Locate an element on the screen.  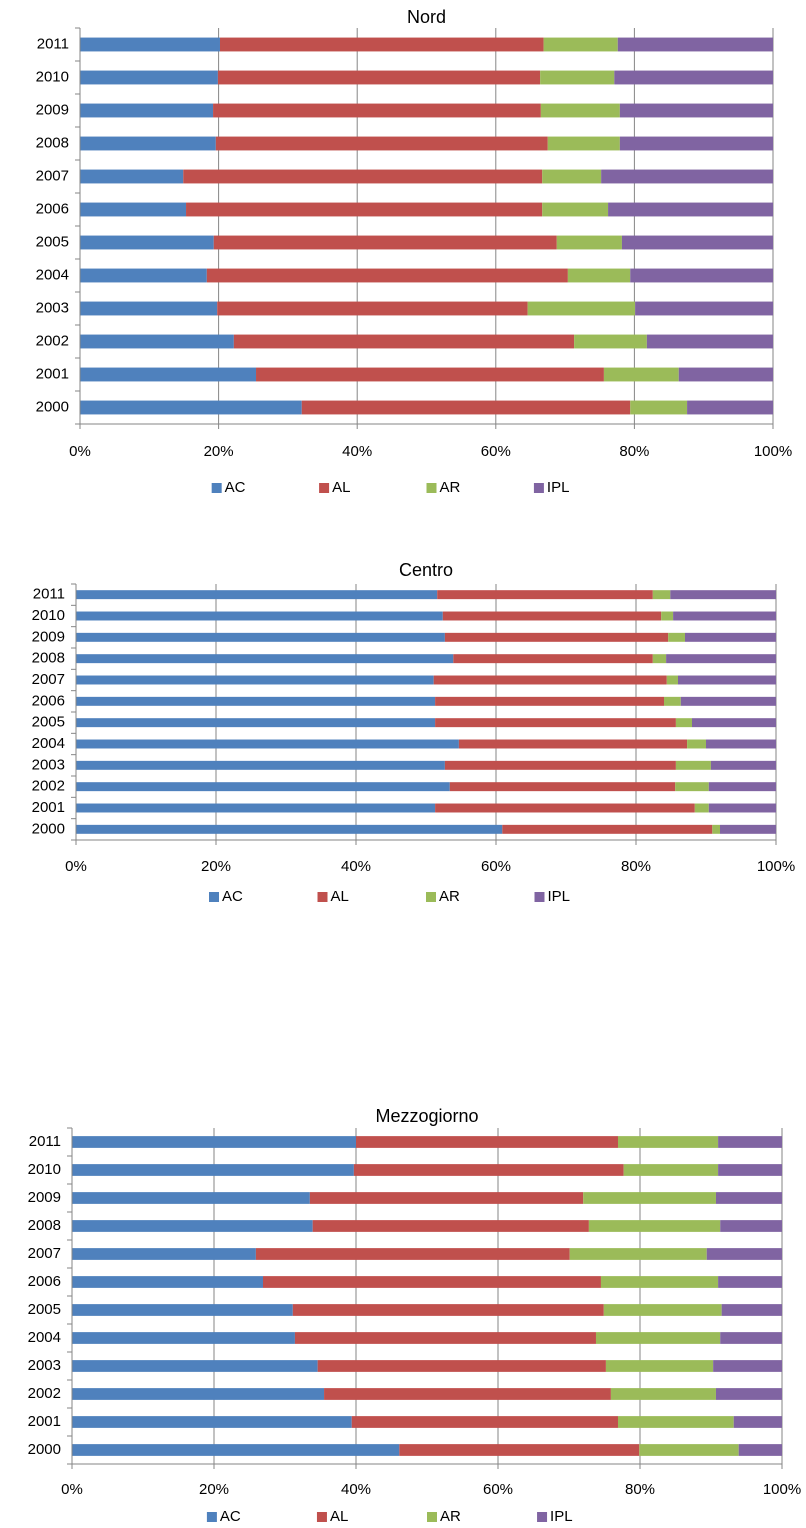
y-tick-label: 2008 is located at coordinates (52, 142).